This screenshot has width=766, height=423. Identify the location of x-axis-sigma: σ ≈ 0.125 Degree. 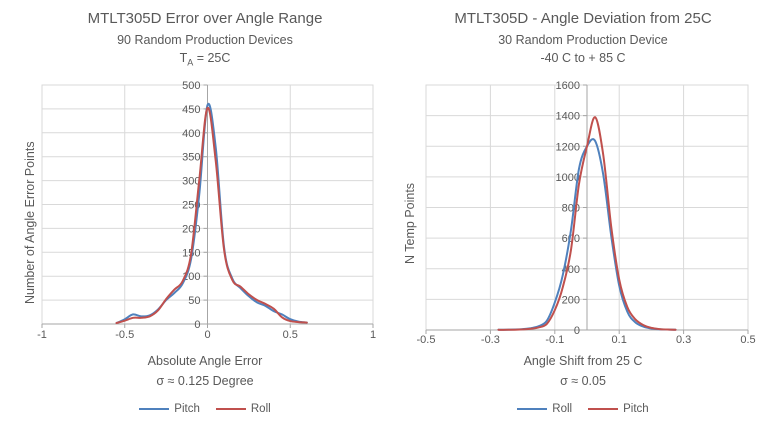
(205, 381).